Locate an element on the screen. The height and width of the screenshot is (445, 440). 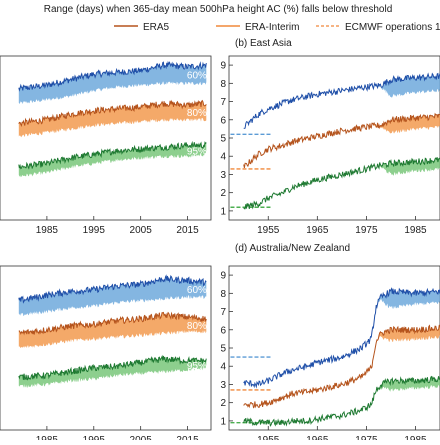
panel-title: (d) Australia/New Zealand is located at coordinates (292, 248).